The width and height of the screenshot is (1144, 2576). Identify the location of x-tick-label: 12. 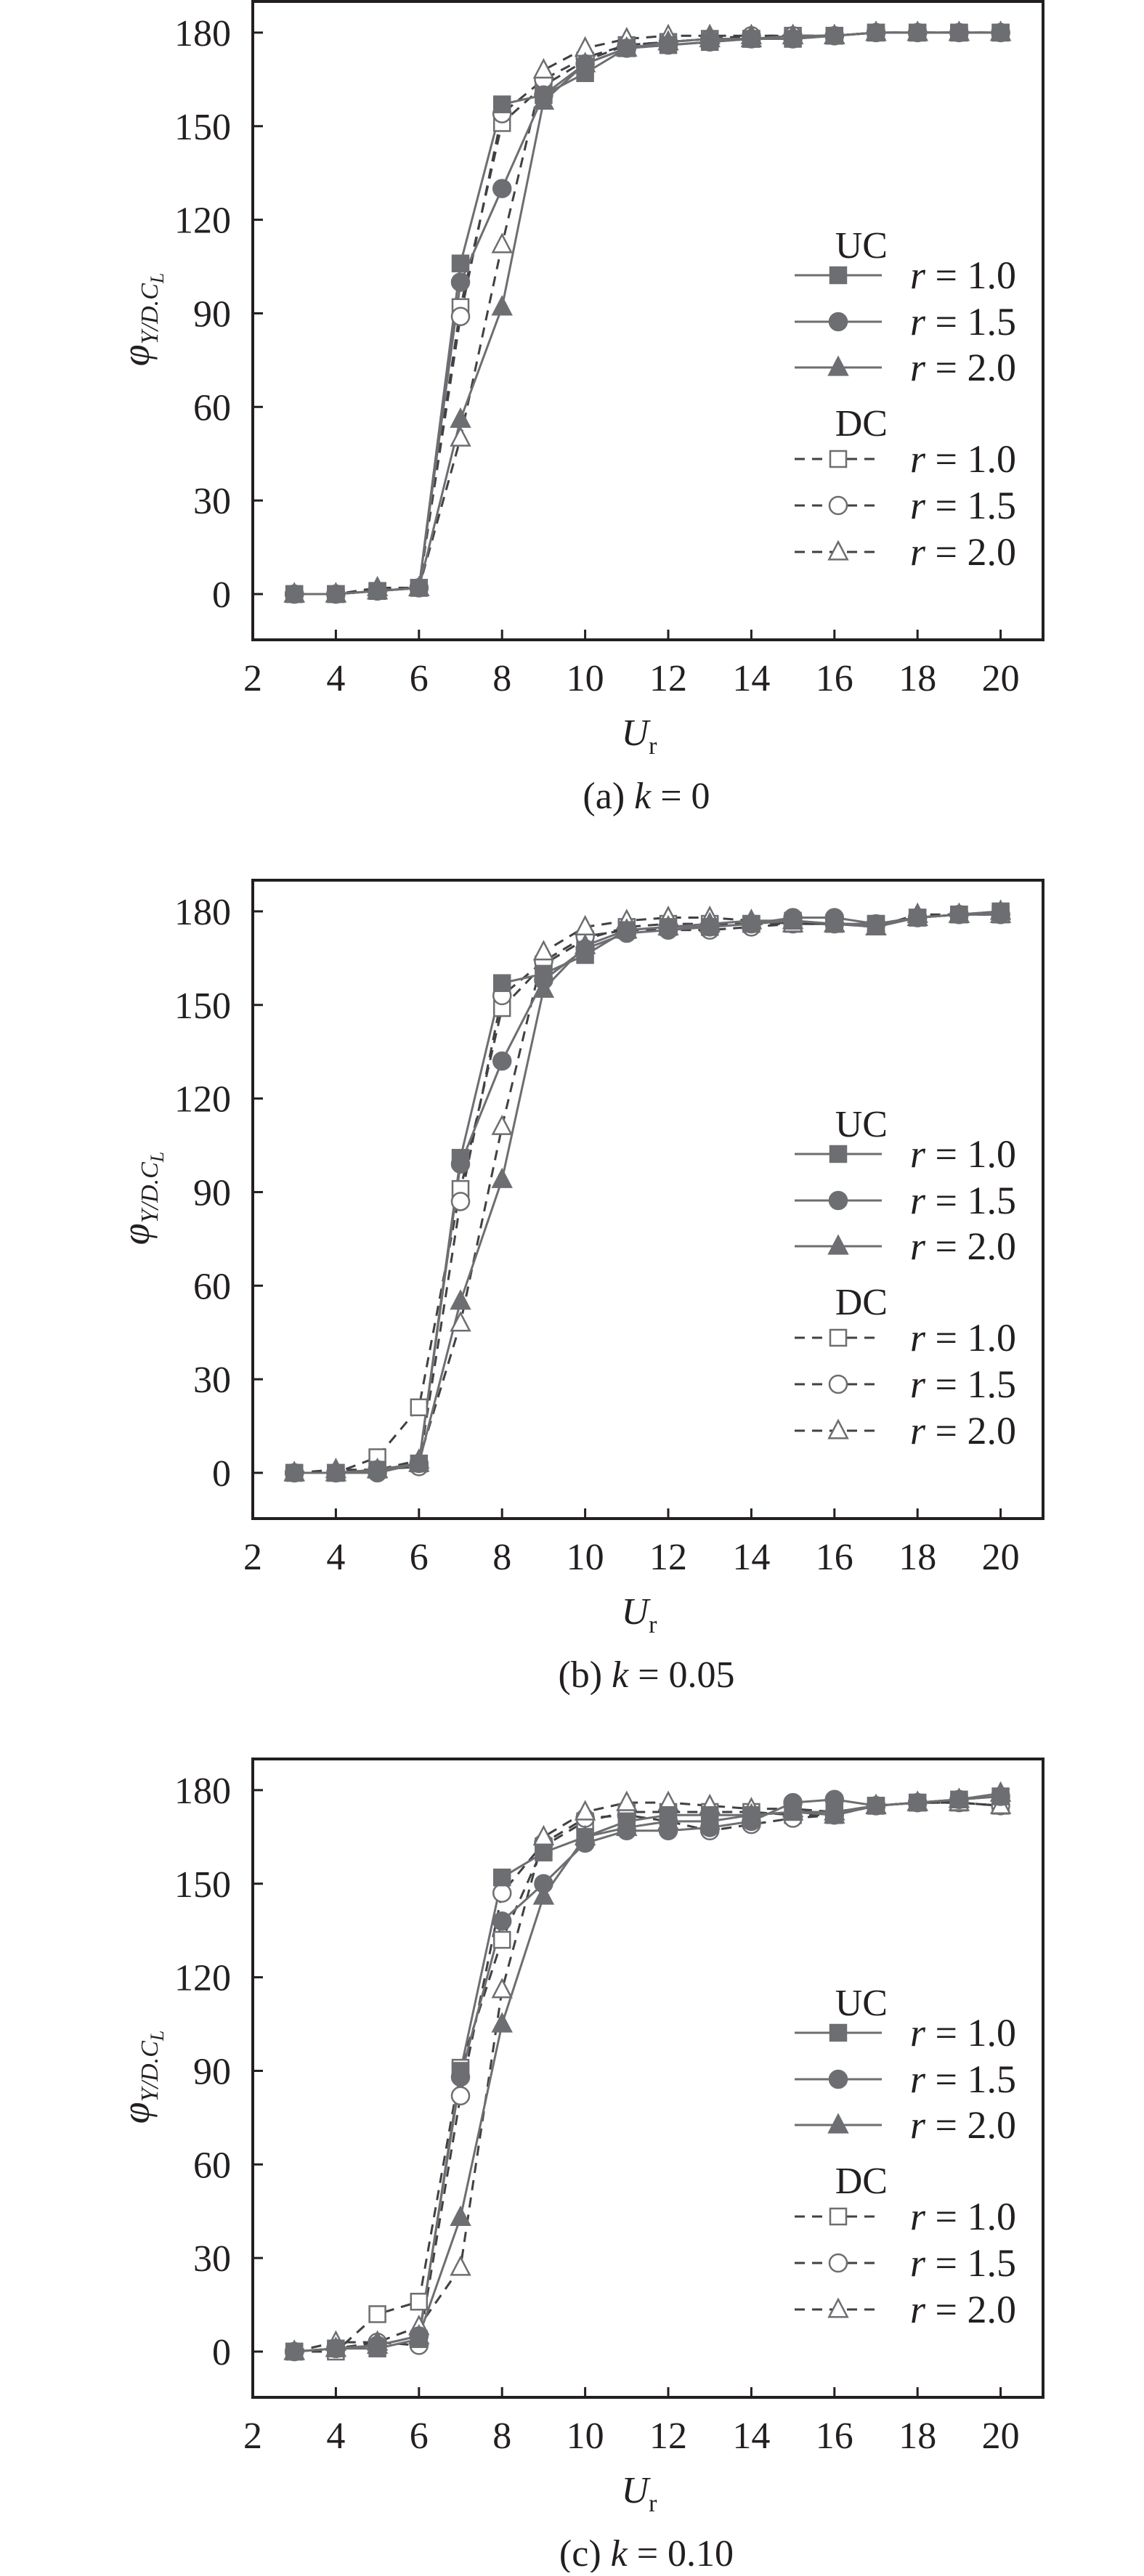
(668, 678).